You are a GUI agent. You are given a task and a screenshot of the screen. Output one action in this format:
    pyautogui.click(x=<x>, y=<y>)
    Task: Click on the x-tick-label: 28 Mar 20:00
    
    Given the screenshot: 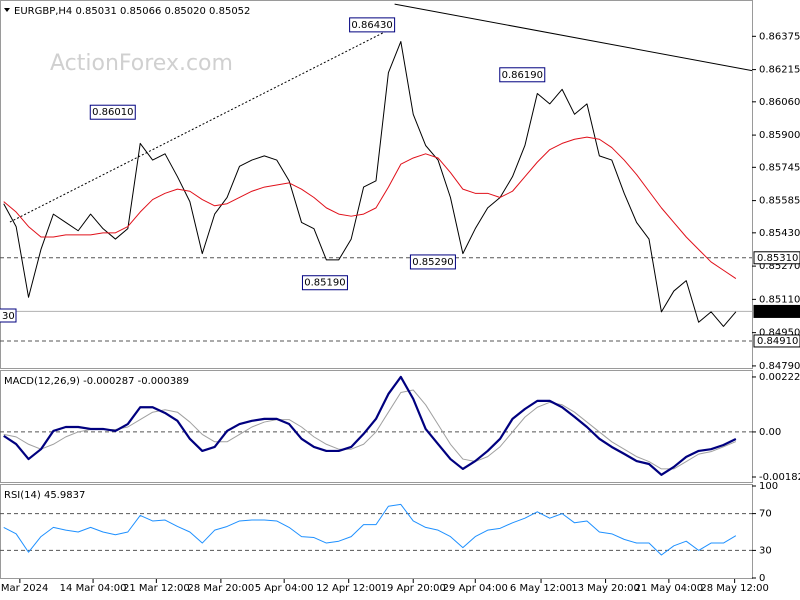 What is the action you would take?
    pyautogui.click(x=220, y=588)
    